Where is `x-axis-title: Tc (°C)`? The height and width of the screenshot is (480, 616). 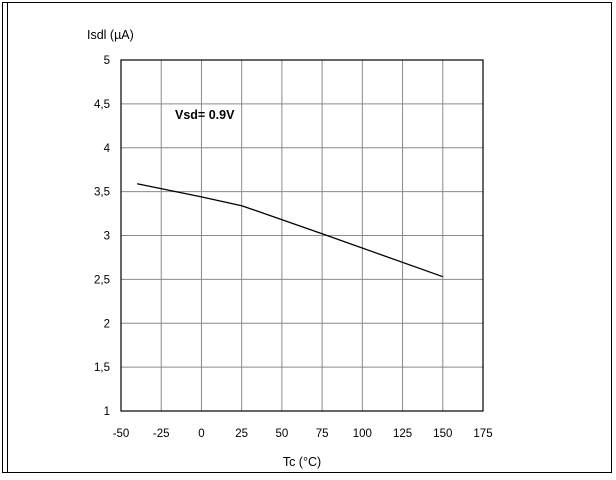 x-axis-title: Tc (°C) is located at coordinates (302, 462).